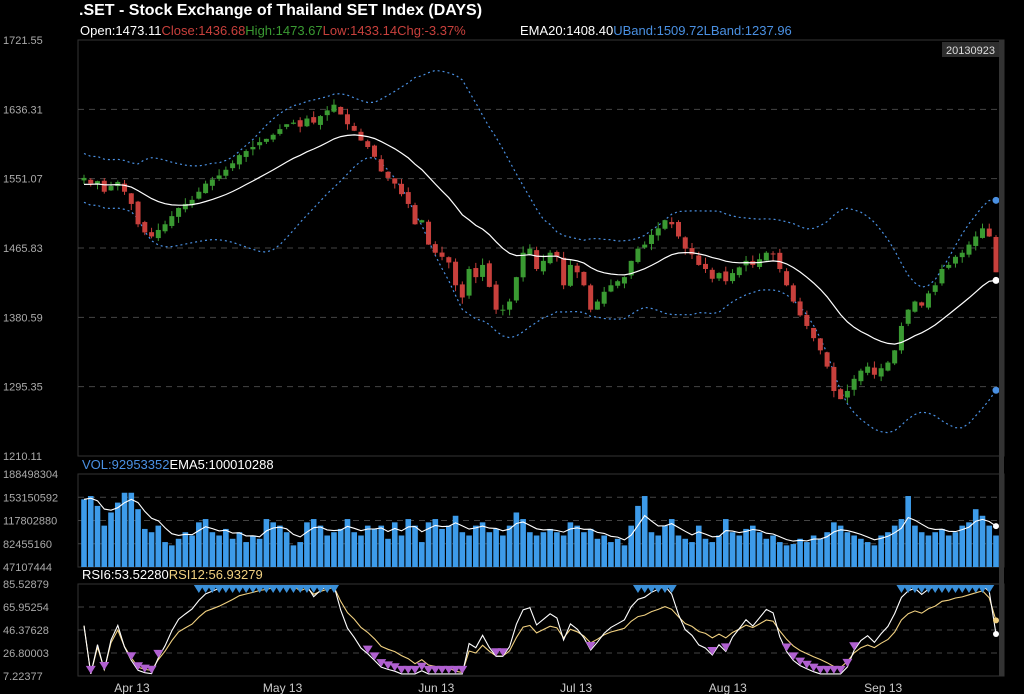 This screenshot has width=1024, height=694. Describe the element at coordinates (125, 574) in the screenshot. I see `rsi6-value: RSI6:53.52280` at that location.